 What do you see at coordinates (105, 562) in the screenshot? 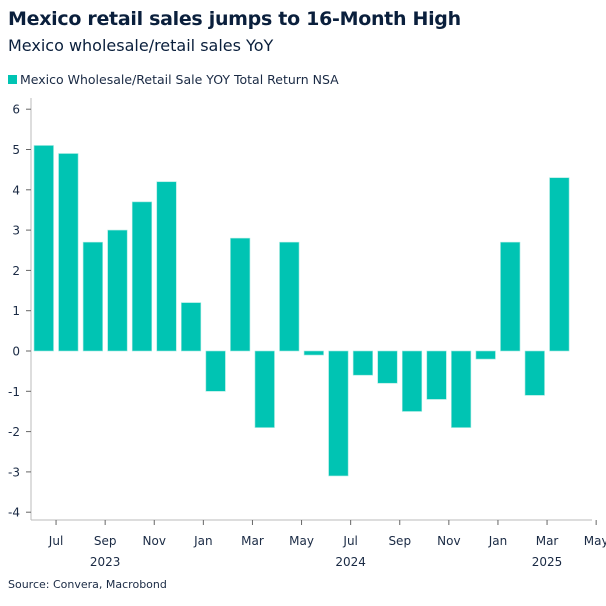
I see `x-year-label: 2023` at bounding box center [105, 562].